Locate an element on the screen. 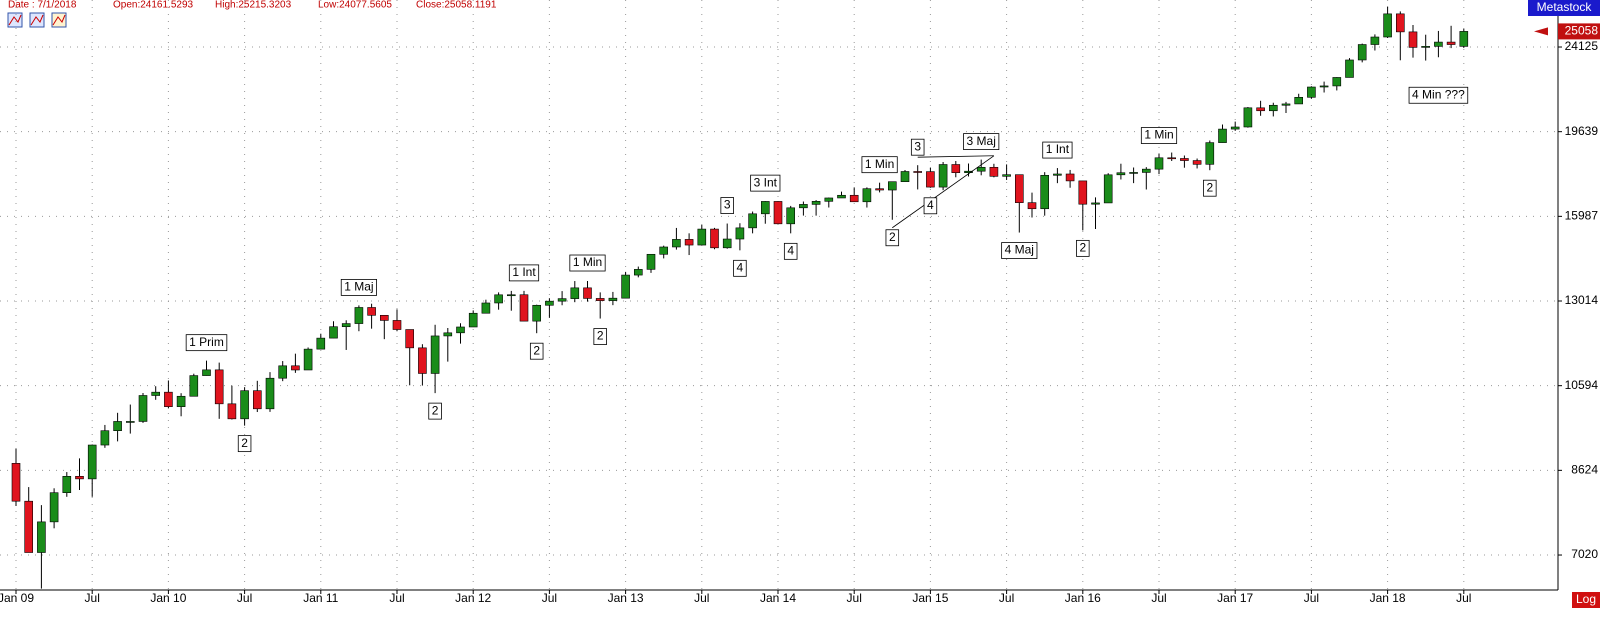 The height and width of the screenshot is (620, 1600). scale-box is located at coordinates (1586, 600).